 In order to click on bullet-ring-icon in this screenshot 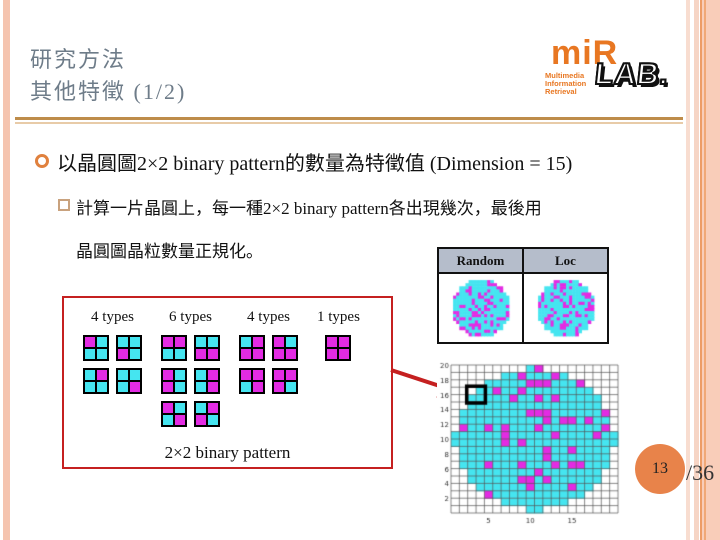, I will do `click(42, 161)`.